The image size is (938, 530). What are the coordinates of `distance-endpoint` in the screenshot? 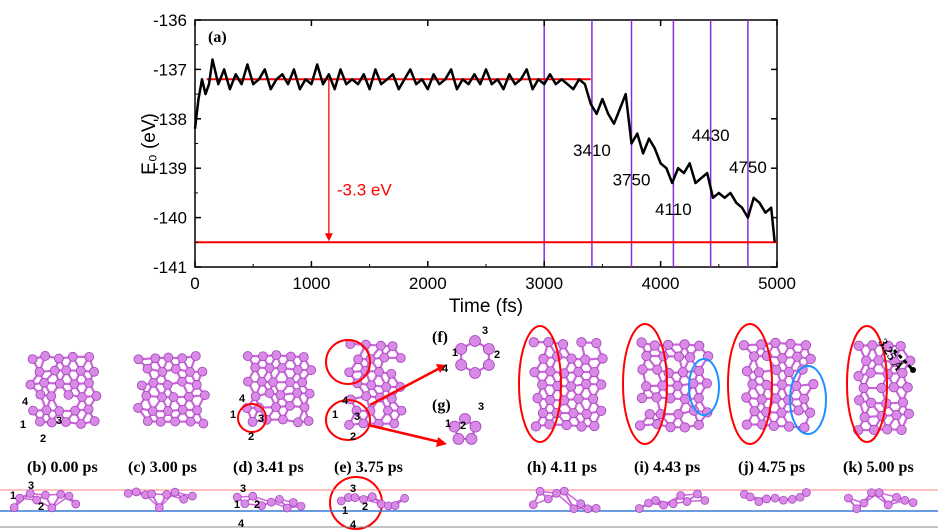 It's located at (913, 370).